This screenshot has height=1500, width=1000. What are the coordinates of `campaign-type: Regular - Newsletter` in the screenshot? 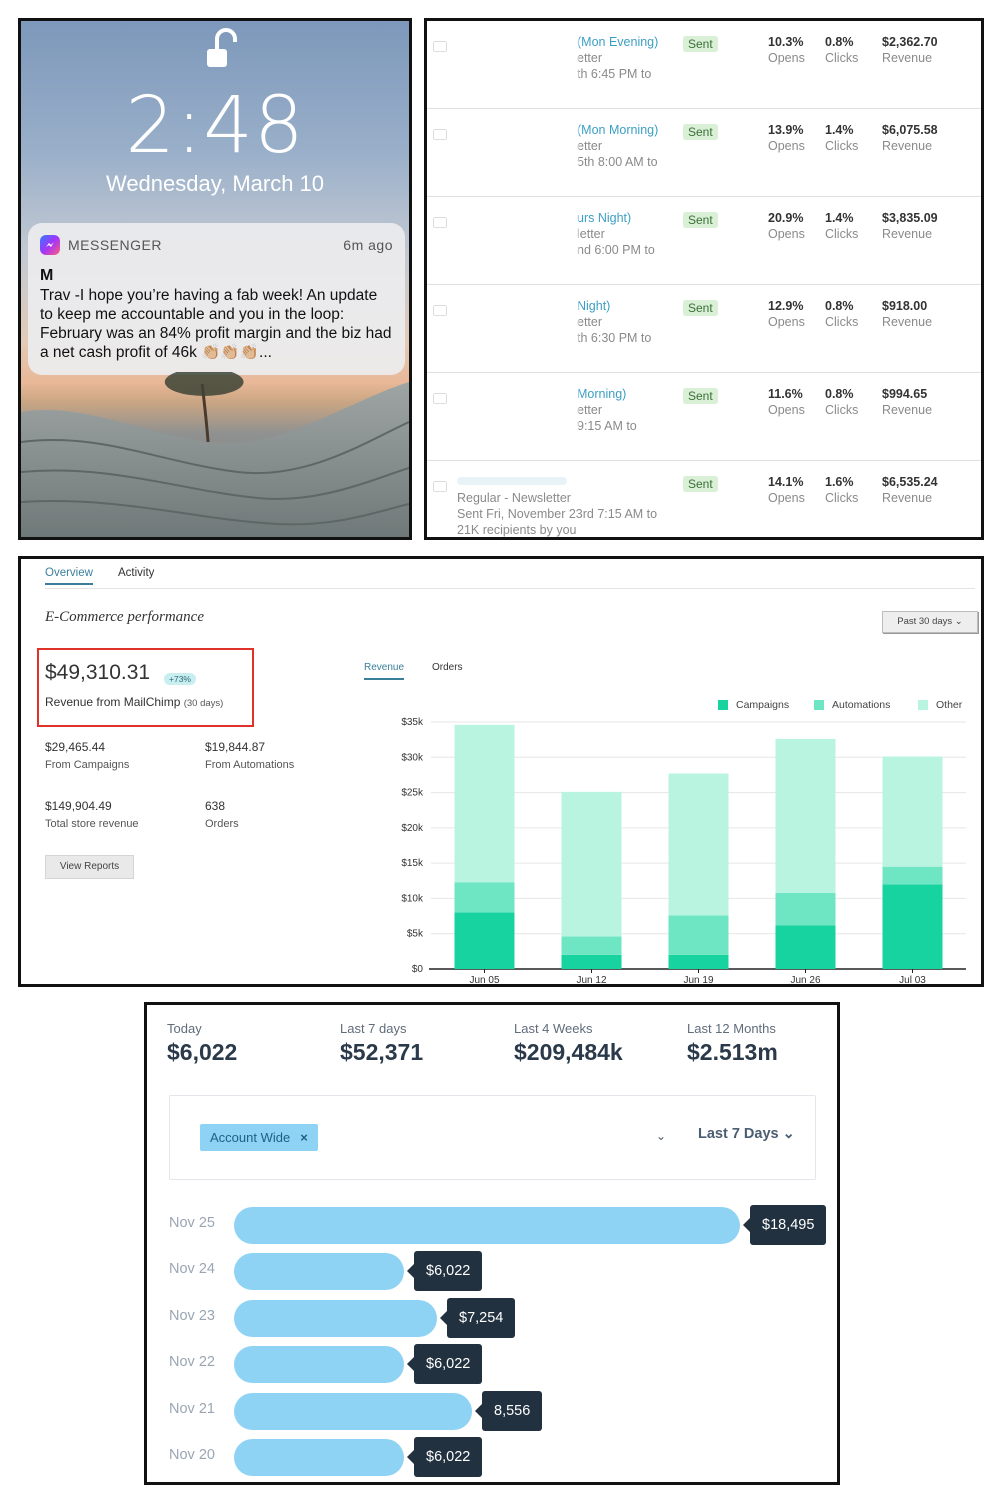 It's located at (514, 498).